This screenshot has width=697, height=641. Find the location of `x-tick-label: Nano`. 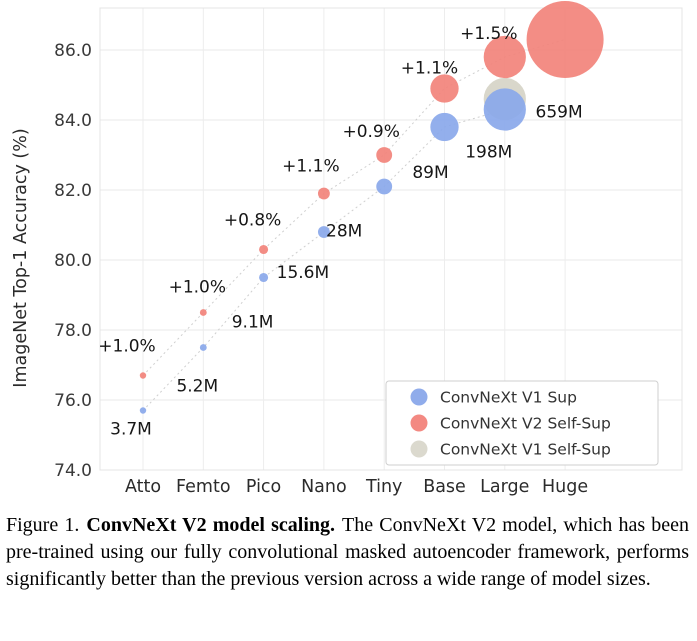

x-tick-label: Nano is located at coordinates (324, 487).